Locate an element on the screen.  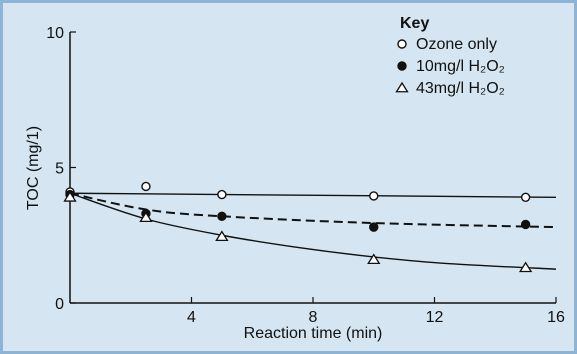
x-tick-label: 4 is located at coordinates (191, 317).